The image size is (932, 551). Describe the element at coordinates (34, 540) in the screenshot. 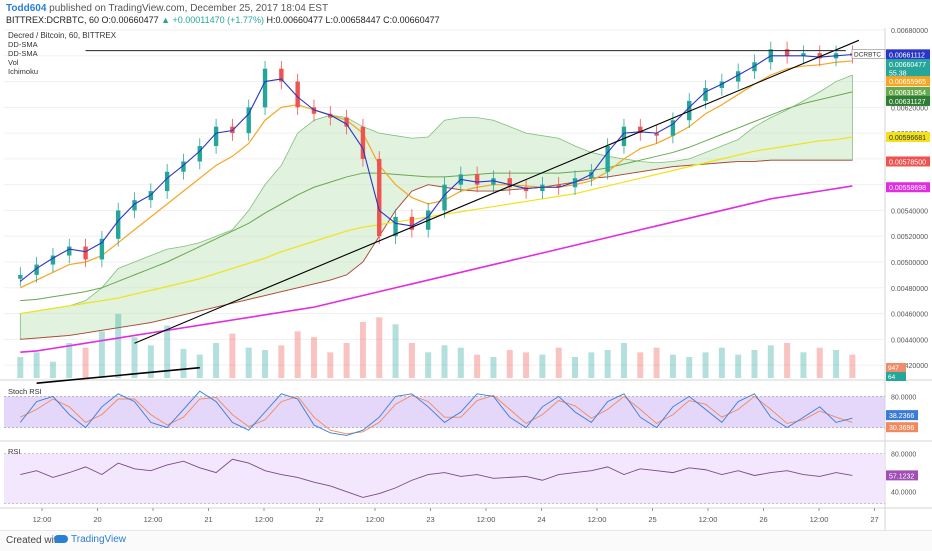

I see `created-with-text: Created with` at that location.